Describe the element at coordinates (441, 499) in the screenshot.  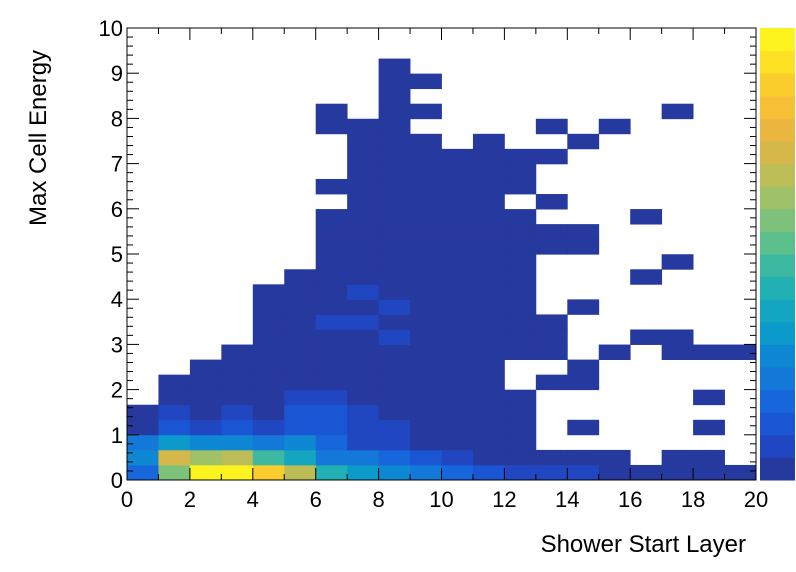
I see `x-tick-label: 10` at that location.